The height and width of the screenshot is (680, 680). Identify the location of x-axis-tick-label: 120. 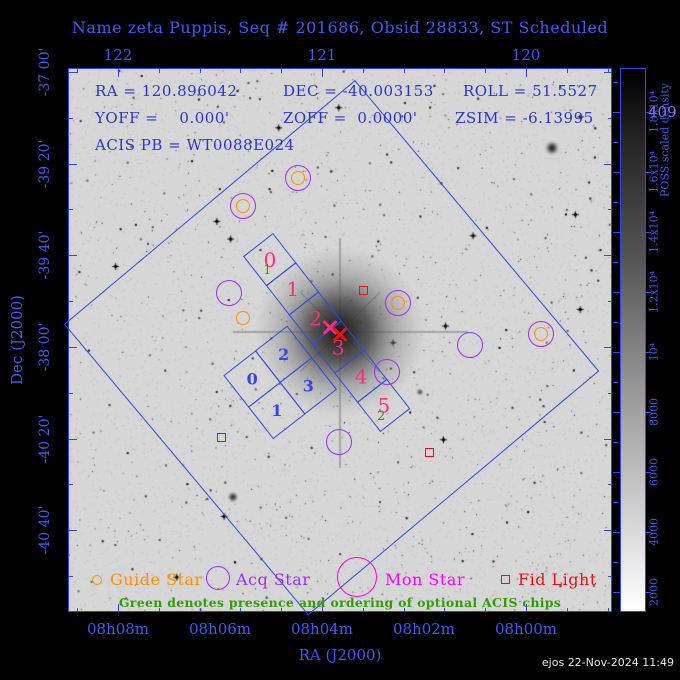
(526, 55).